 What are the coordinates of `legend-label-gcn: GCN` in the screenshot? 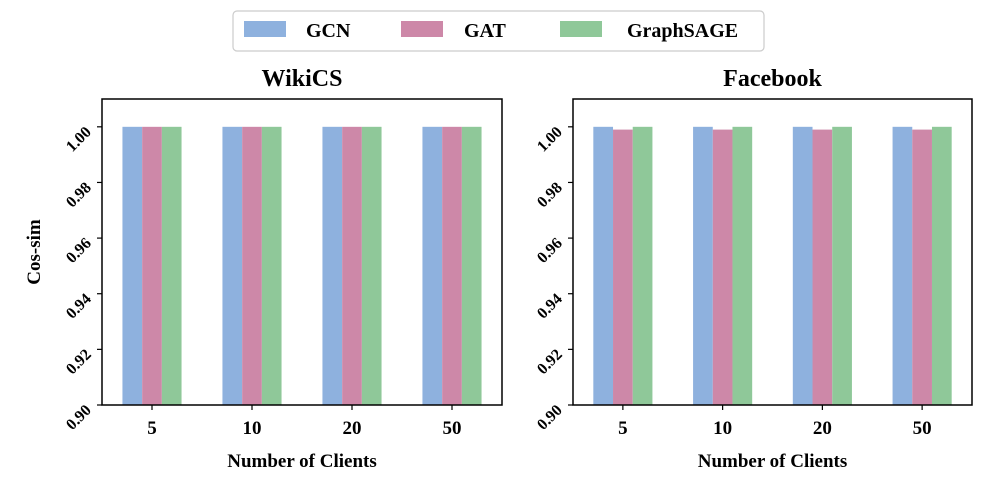 It's located at (328, 31).